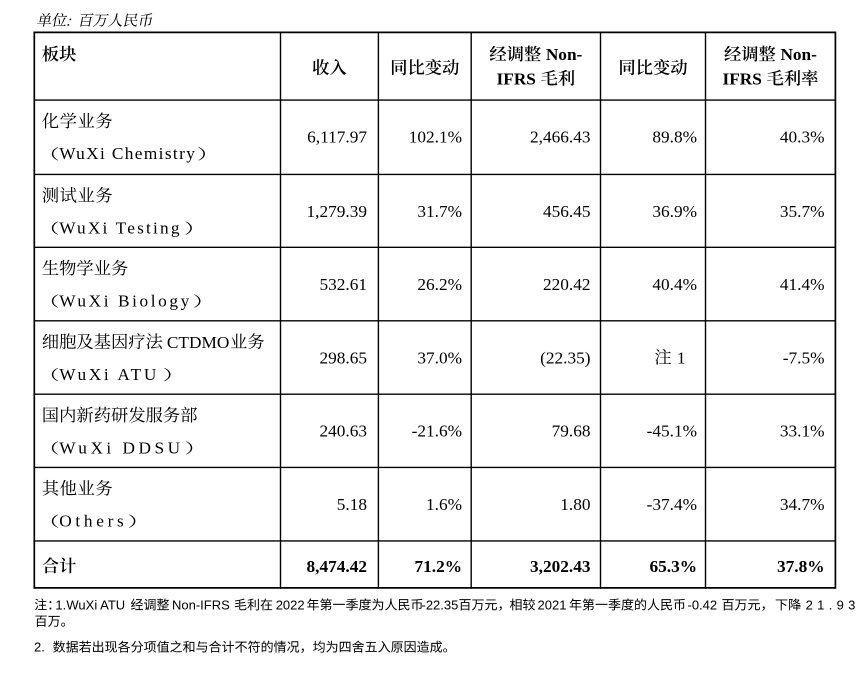 The image size is (863, 681). What do you see at coordinates (673, 566) in the screenshot?
I see `svg-text: 65.3%` at bounding box center [673, 566].